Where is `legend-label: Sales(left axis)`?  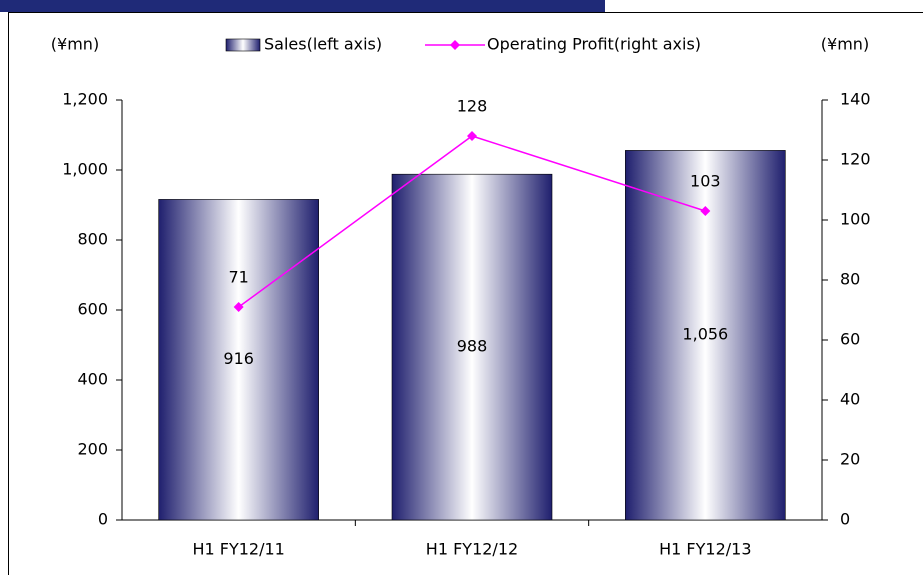 legend-label: Sales(left axis) is located at coordinates (323, 44).